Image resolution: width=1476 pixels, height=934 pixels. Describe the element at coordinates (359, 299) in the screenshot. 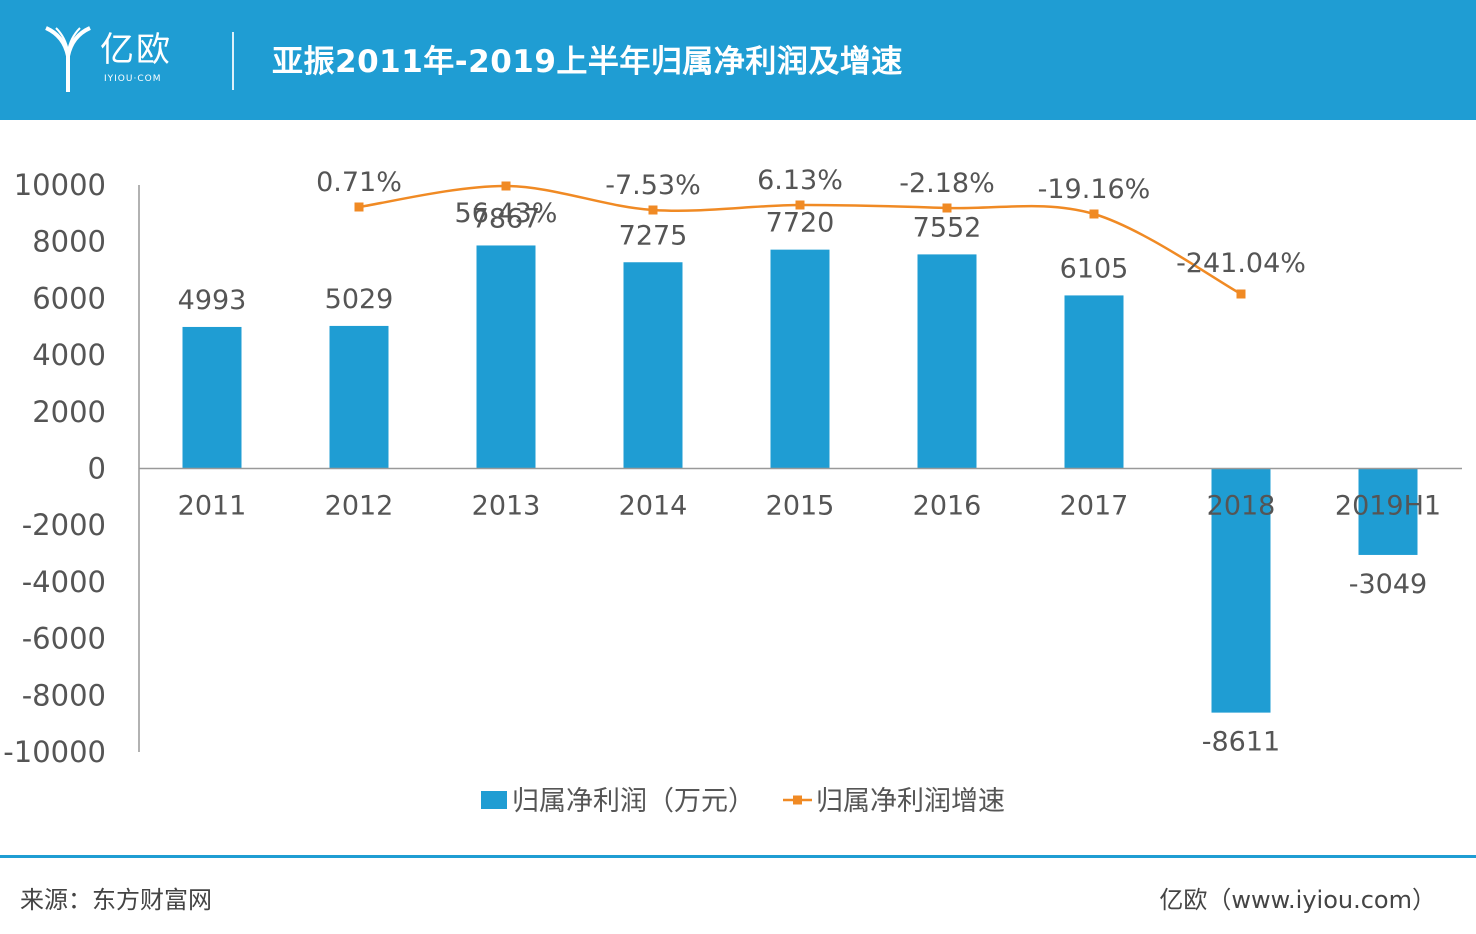

I see `bar-value-label: 5029` at that location.